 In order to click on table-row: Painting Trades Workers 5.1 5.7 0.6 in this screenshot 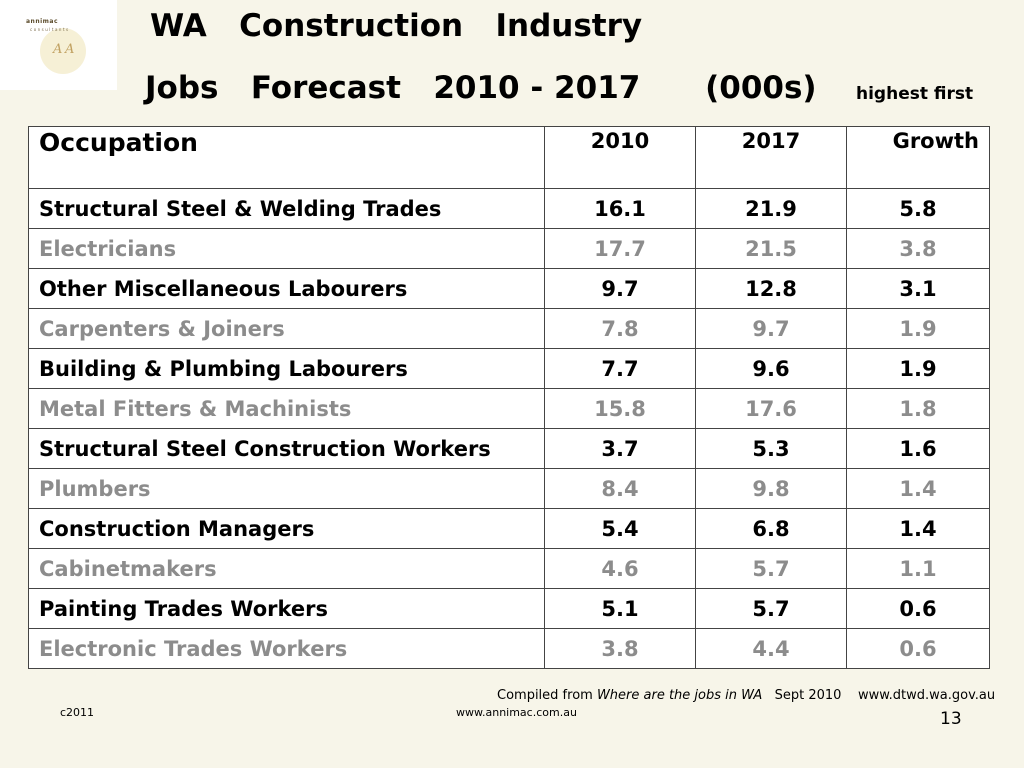, I will do `click(509, 608)`.